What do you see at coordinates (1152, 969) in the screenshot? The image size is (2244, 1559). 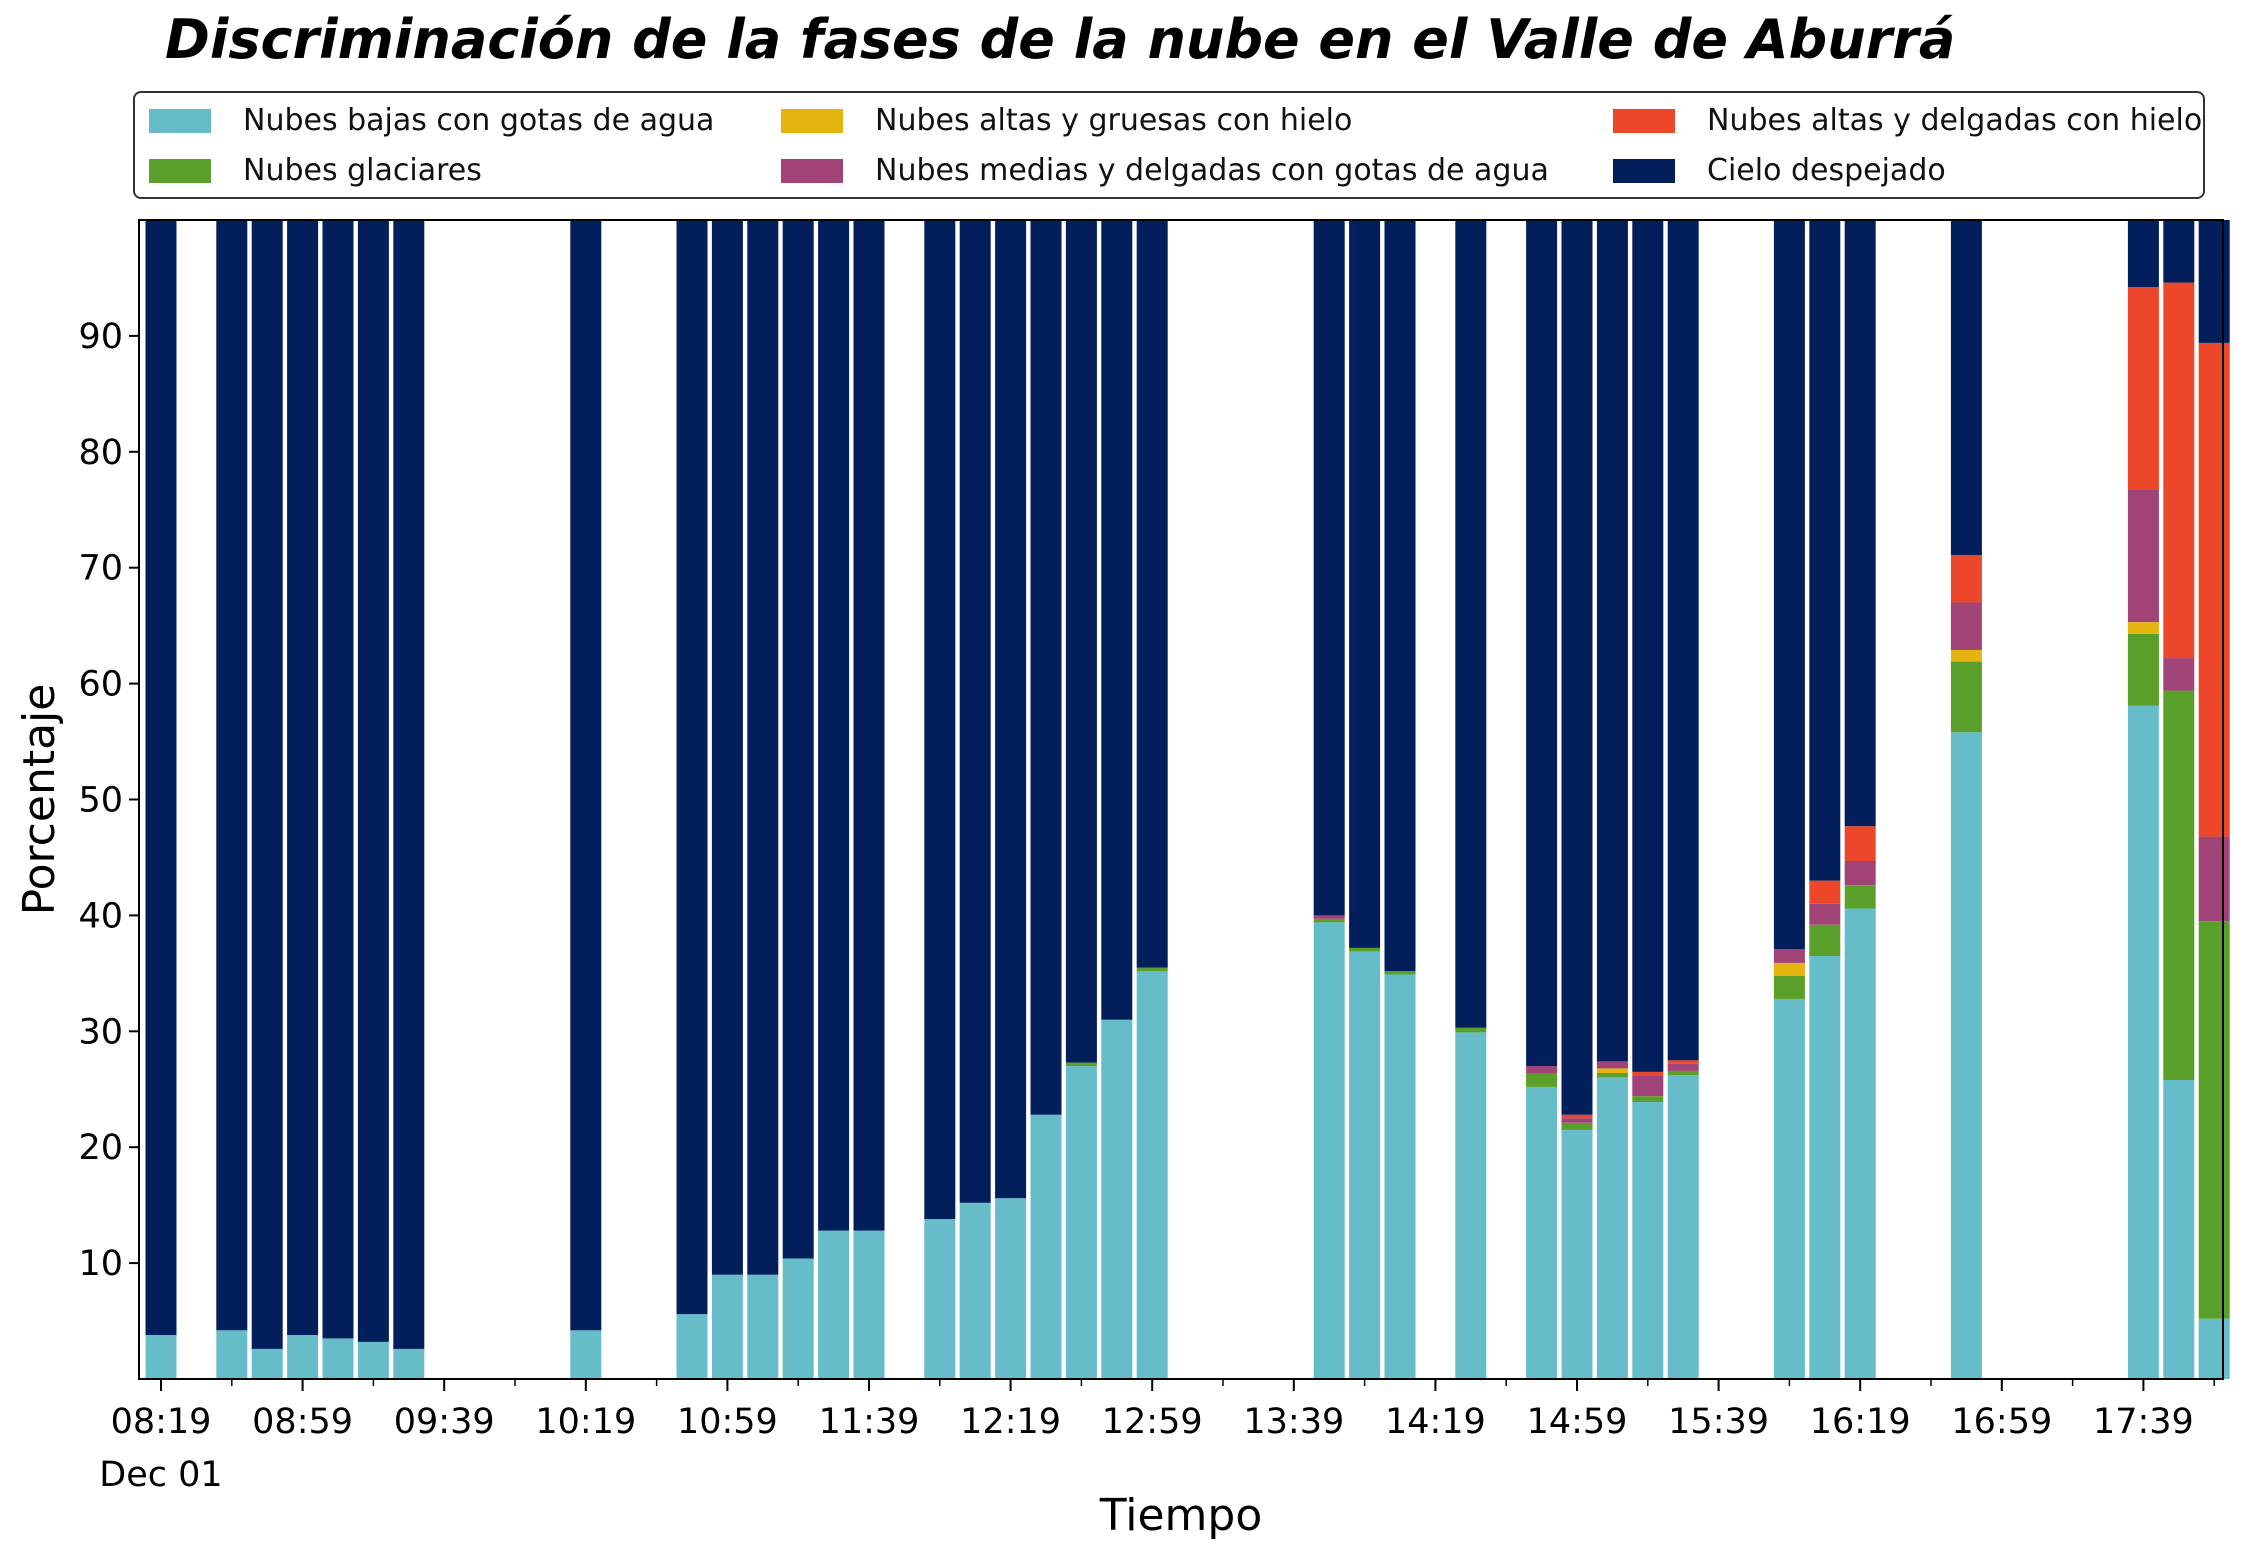 I see `bar-1259-glacier` at bounding box center [1152, 969].